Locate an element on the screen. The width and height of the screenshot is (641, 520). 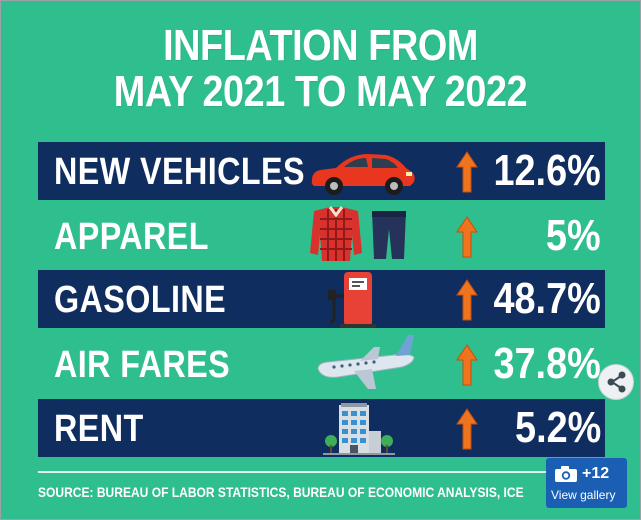
gallery-count: +12 is located at coordinates (596, 473).